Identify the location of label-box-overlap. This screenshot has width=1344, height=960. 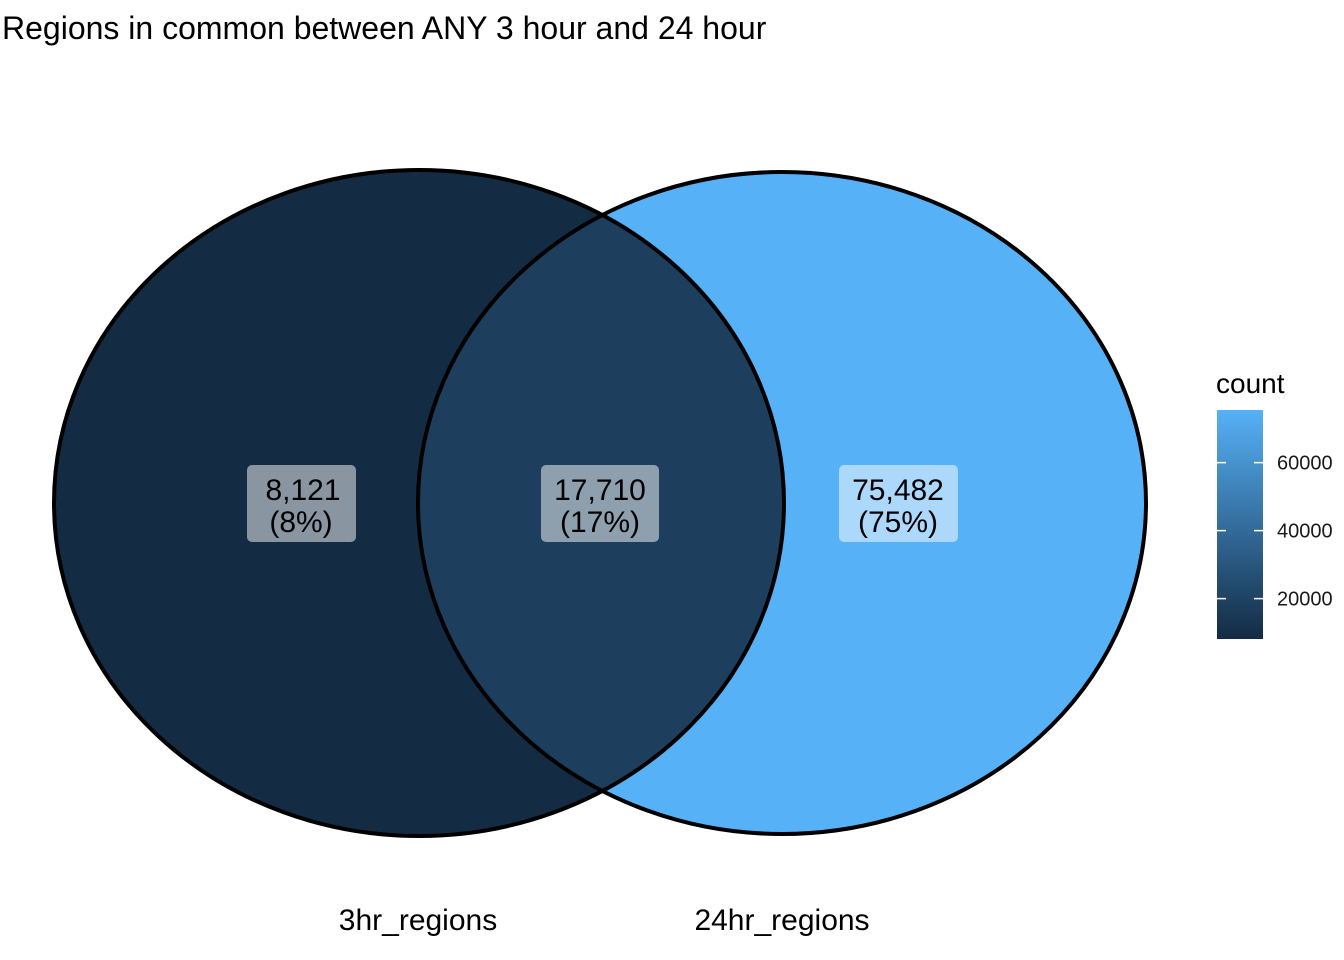
(600, 503).